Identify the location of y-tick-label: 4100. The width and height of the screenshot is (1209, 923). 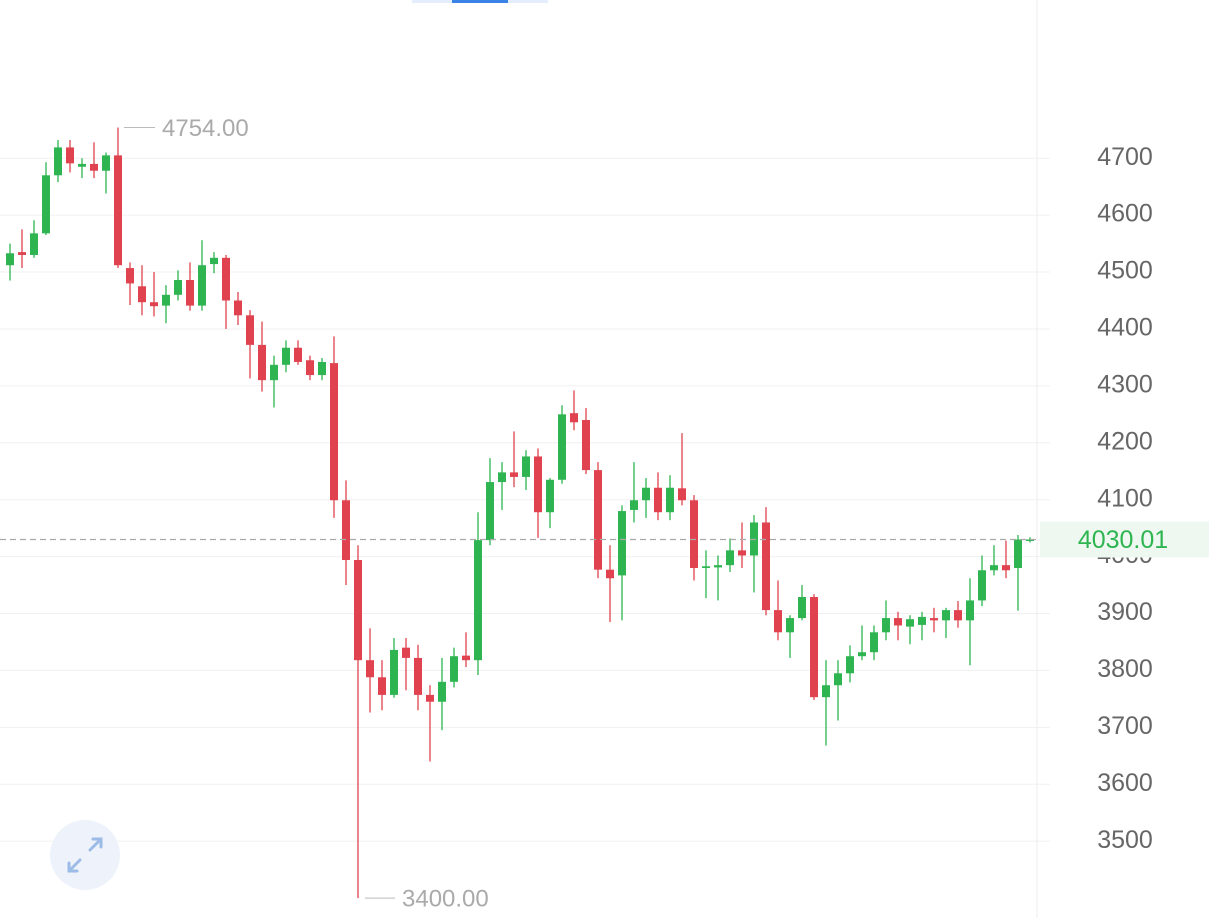
(1125, 498).